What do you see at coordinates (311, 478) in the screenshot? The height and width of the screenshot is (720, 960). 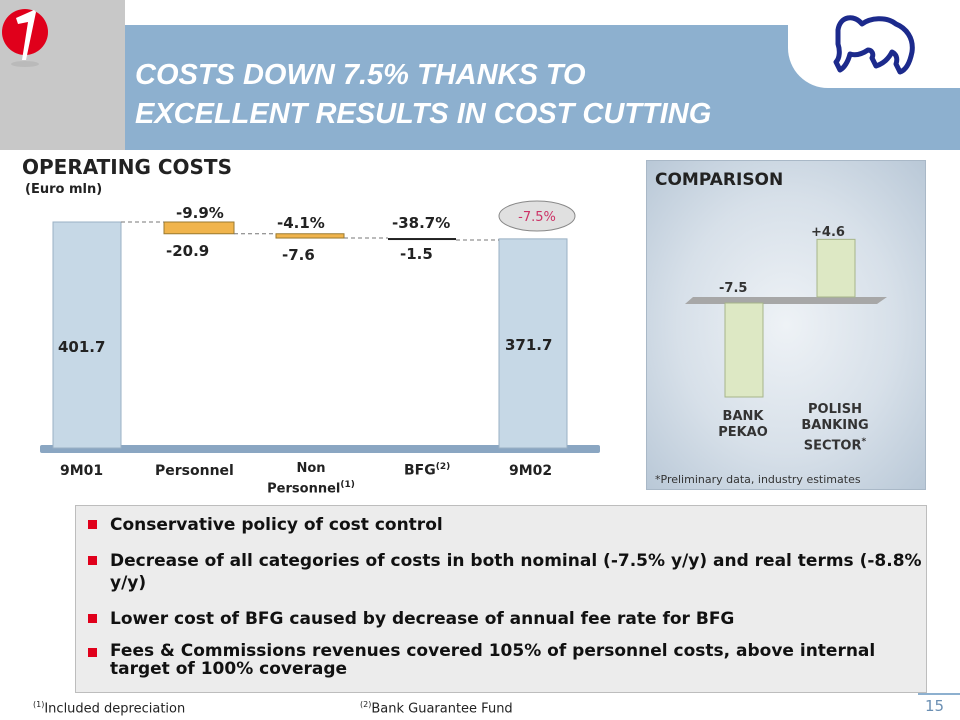 I see `category-label-non-personnel: Non Personnel(1)` at bounding box center [311, 478].